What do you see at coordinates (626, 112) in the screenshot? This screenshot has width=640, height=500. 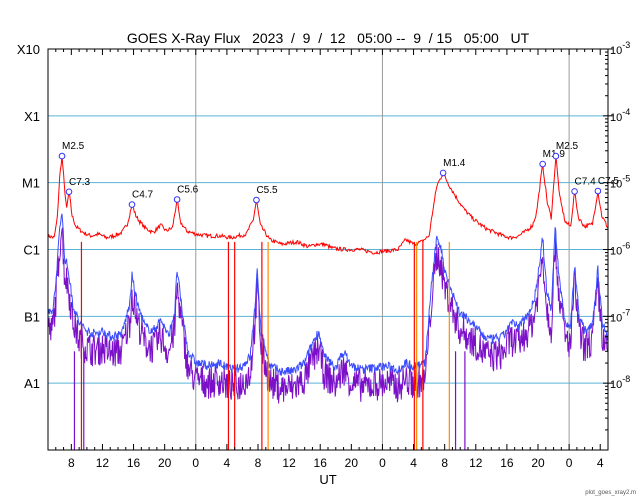 I see `right-tick-exponent: -4` at bounding box center [626, 112].